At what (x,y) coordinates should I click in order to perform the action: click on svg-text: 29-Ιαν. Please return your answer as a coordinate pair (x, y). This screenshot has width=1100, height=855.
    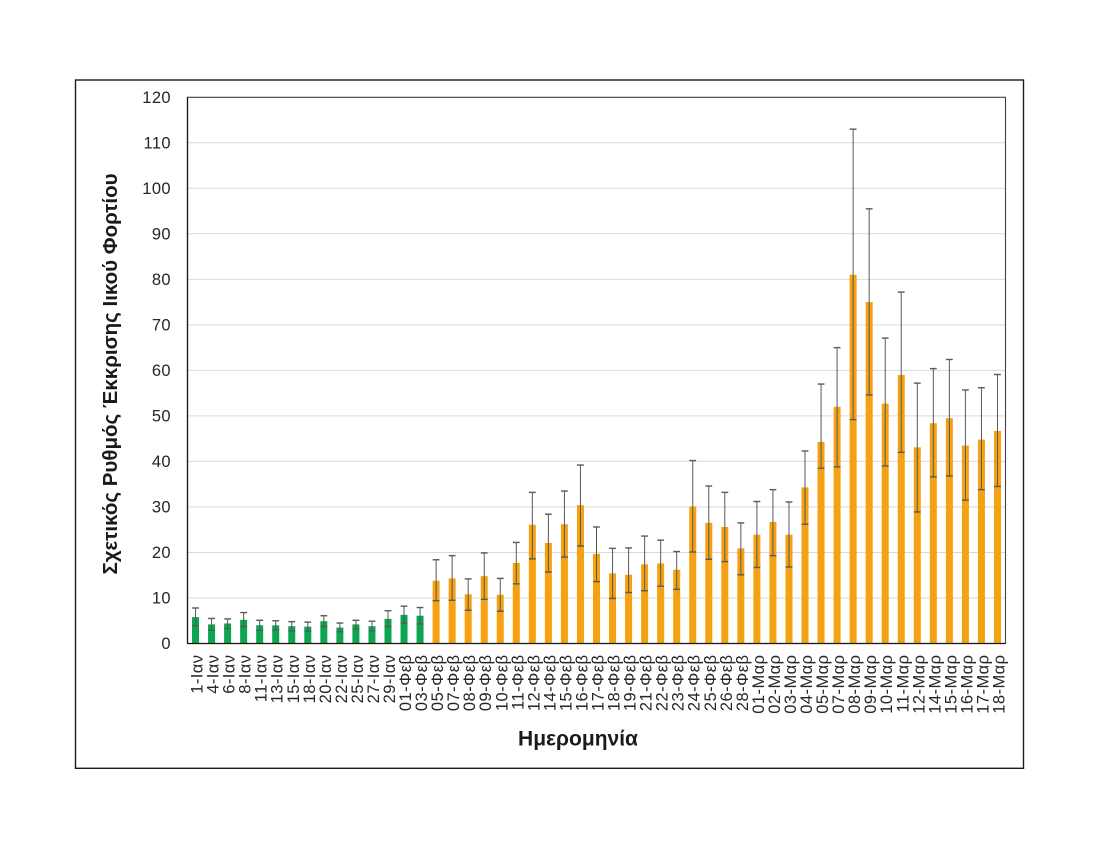
    Looking at the image, I should click on (390, 679).